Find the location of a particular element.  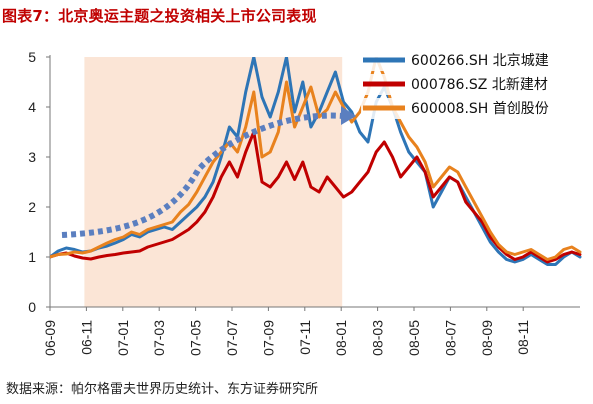

x-tick-label: 07-01 is located at coordinates (123, 338).